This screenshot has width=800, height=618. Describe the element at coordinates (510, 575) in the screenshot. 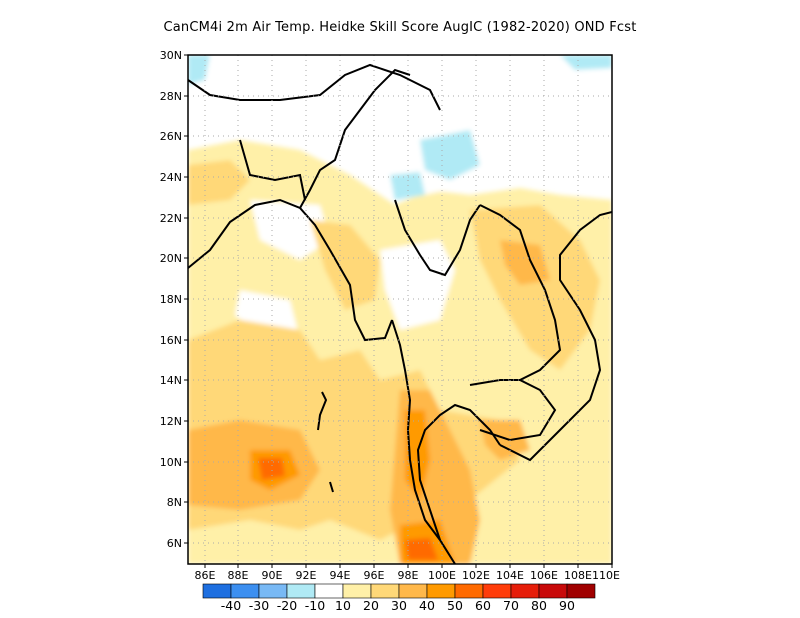

I see `lon-label: 104E` at that location.